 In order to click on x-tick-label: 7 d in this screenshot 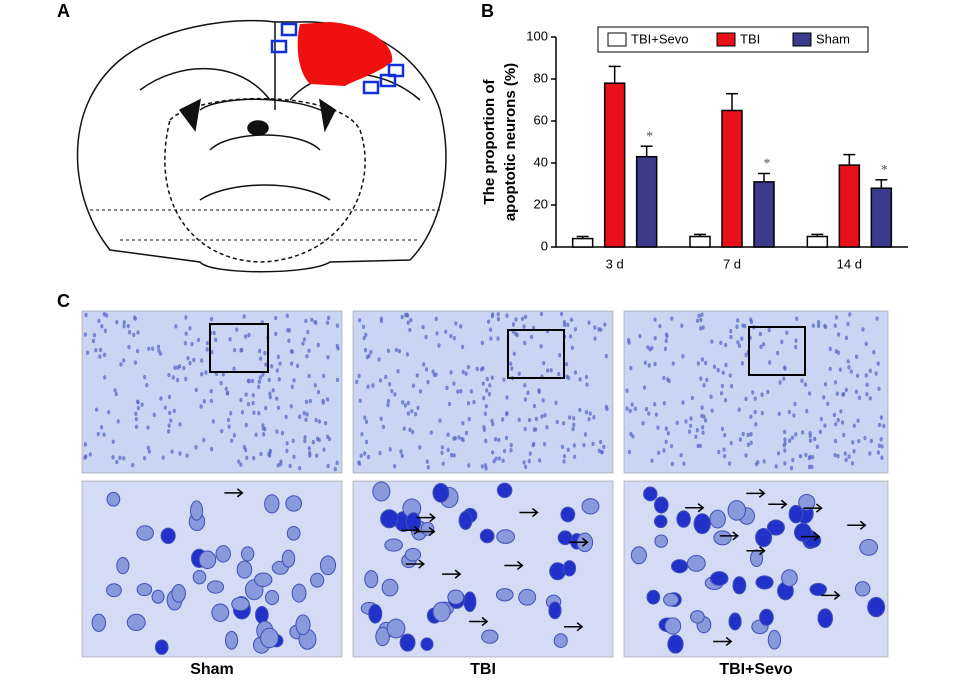, I will do `click(732, 263)`.